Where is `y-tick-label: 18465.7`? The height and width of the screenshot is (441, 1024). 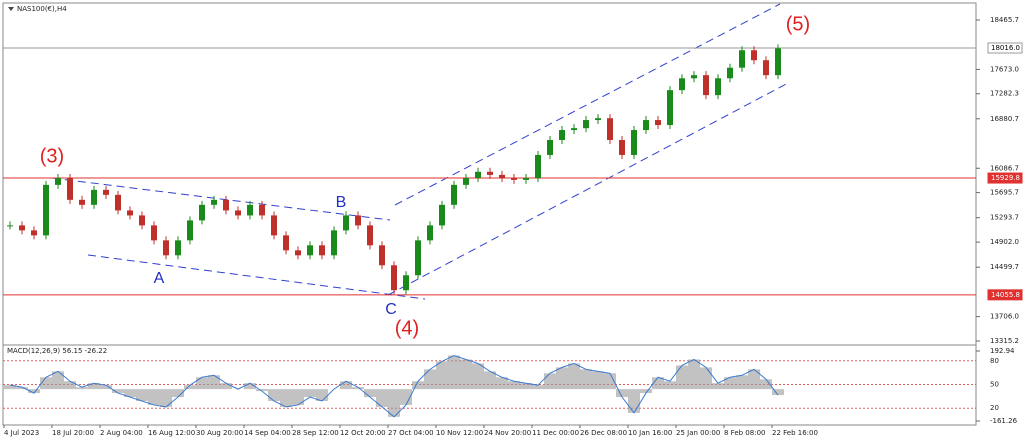
y-tick-label: 18465.7 is located at coordinates (1004, 20).